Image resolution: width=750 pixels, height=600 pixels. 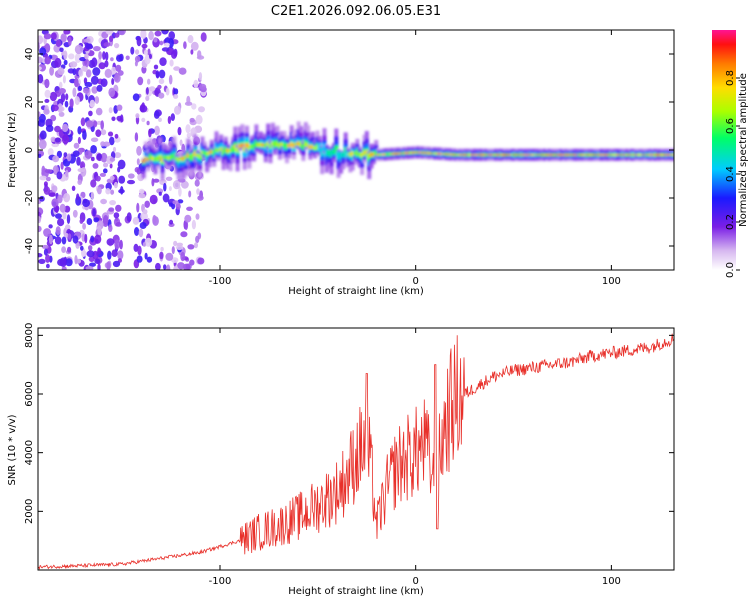 I want to click on colorbar-tick-label: 0.4, so click(x=730, y=174).